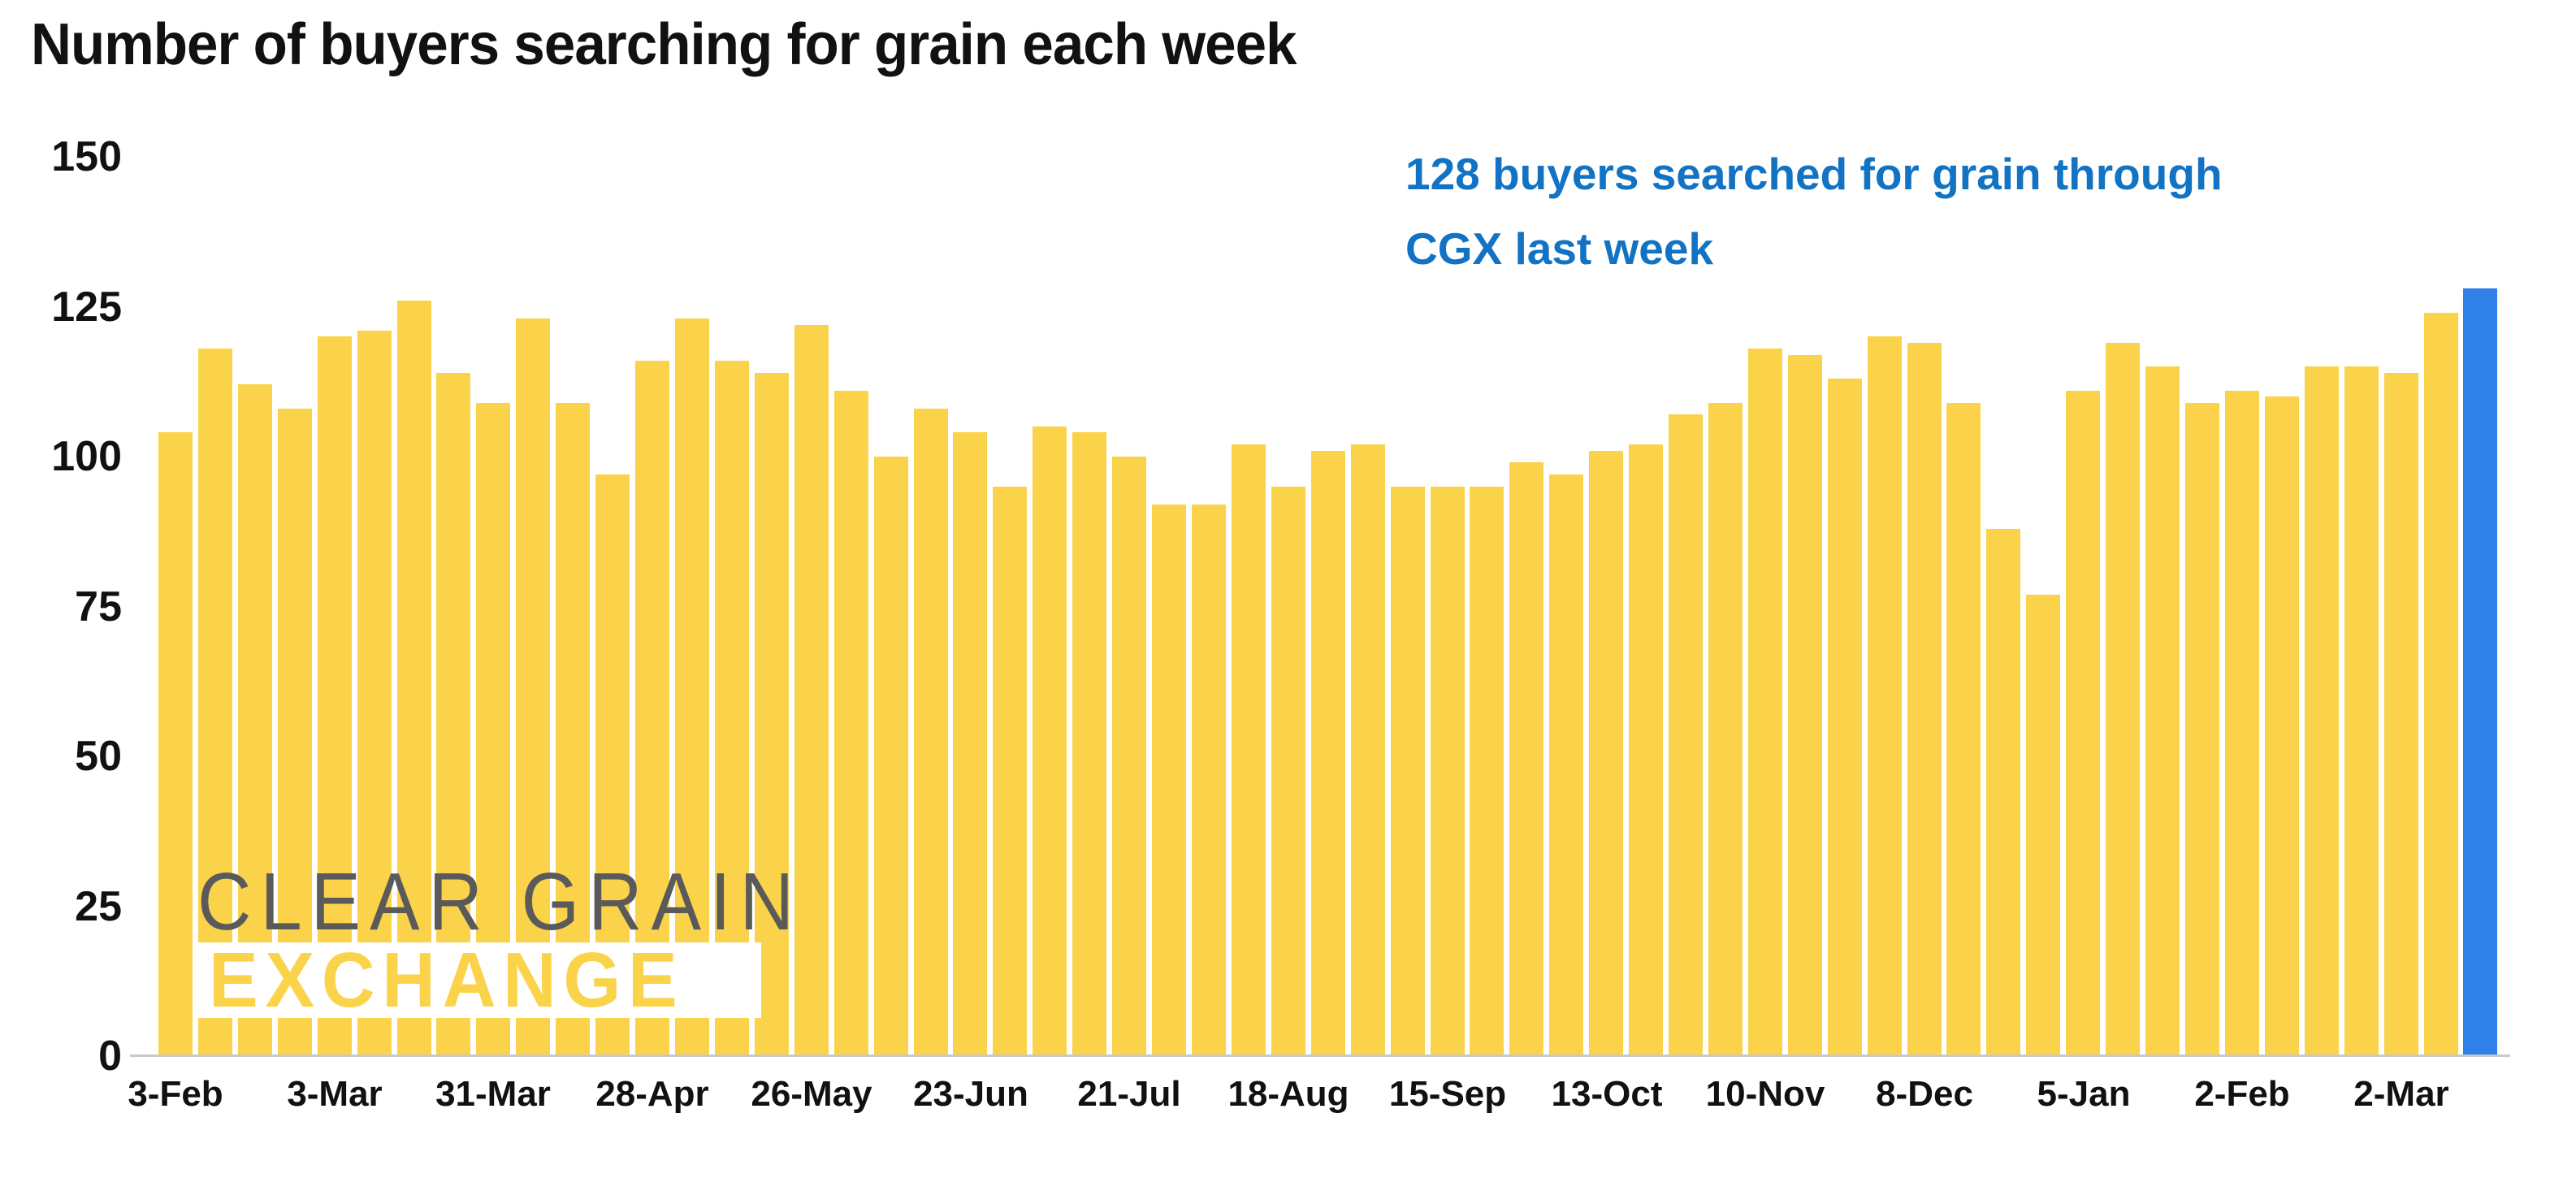 This screenshot has height=1191, width=2576. I want to click on logo-band: EXCHANGE, so click(479, 980).